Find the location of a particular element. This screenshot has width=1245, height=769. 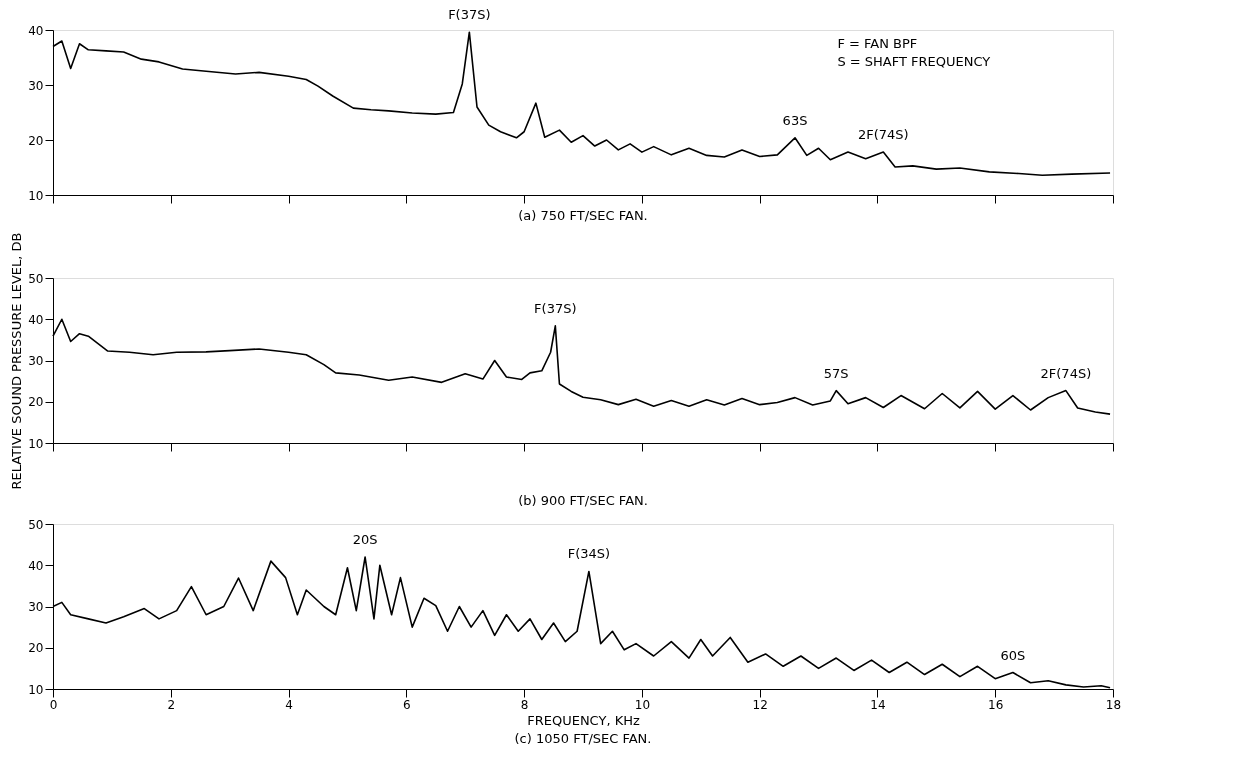

x-tick-label: 6 is located at coordinates (407, 704).